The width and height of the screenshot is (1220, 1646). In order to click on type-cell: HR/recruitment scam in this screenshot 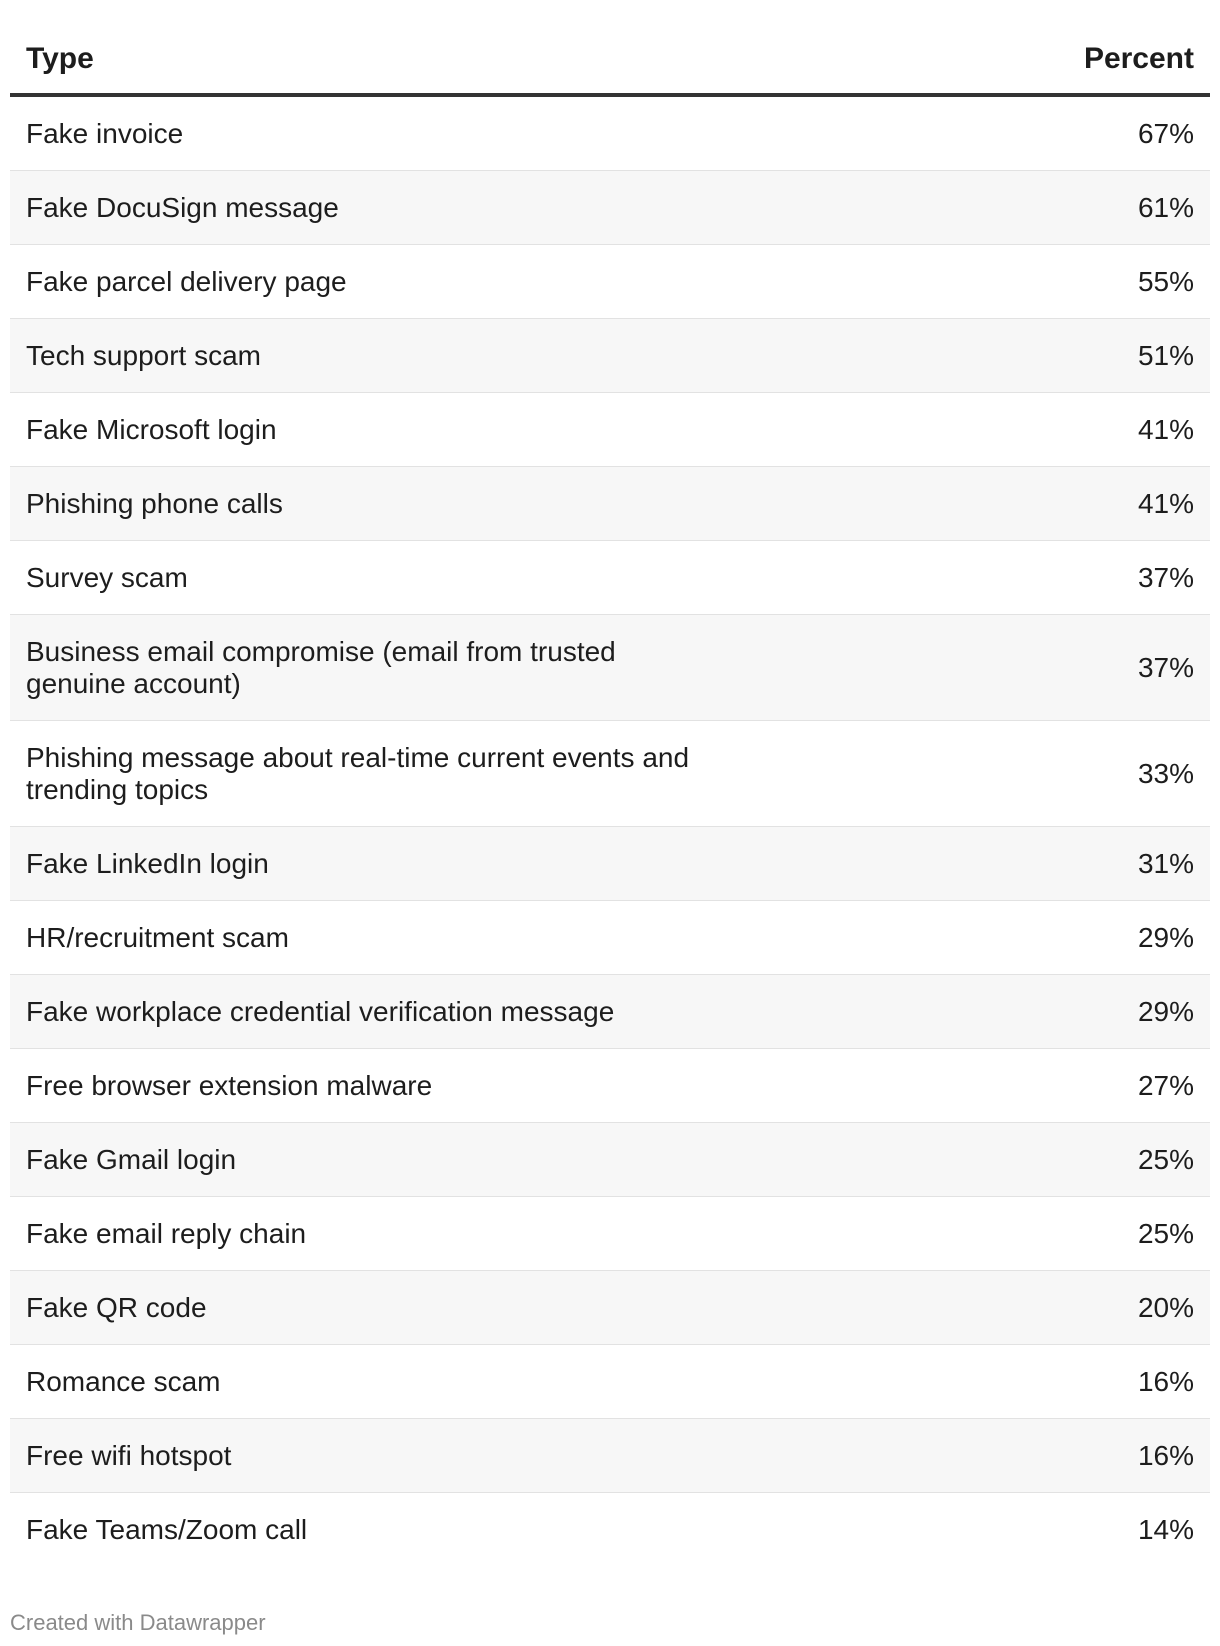, I will do `click(157, 937)`.